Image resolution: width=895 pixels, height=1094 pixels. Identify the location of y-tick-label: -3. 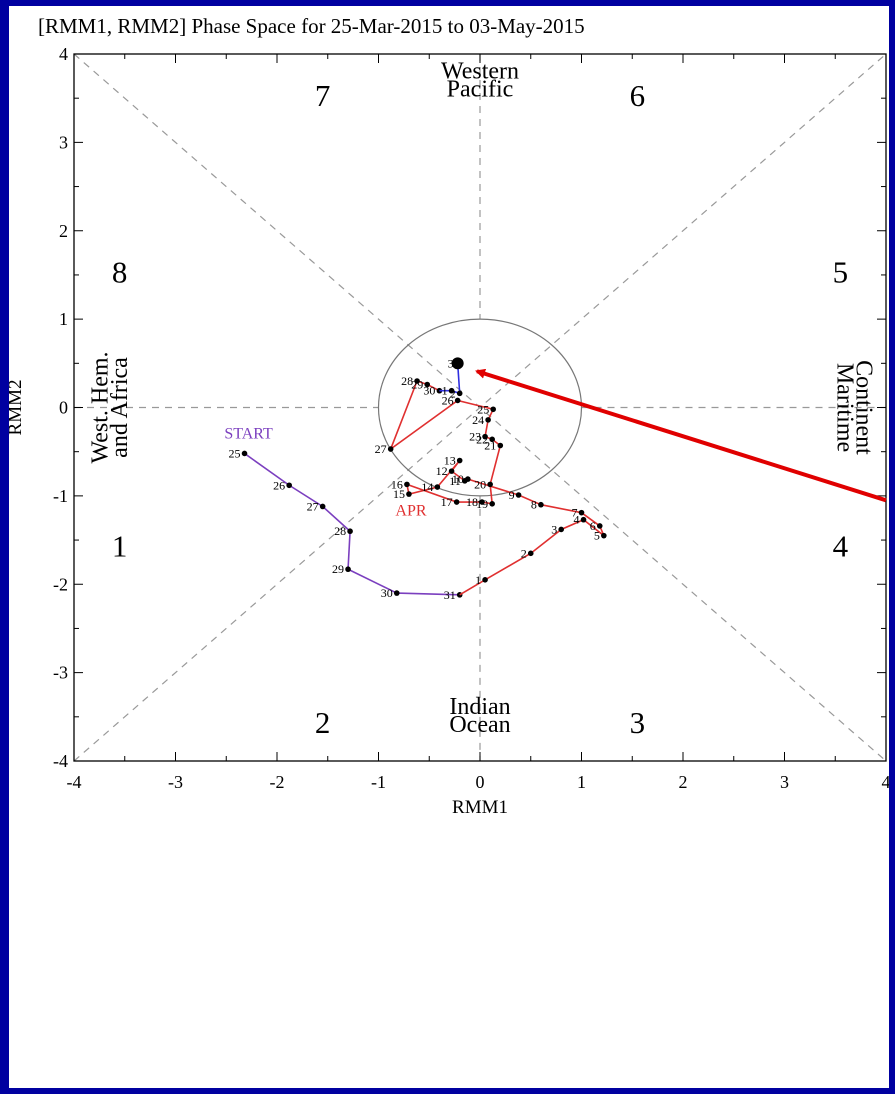
(60, 673).